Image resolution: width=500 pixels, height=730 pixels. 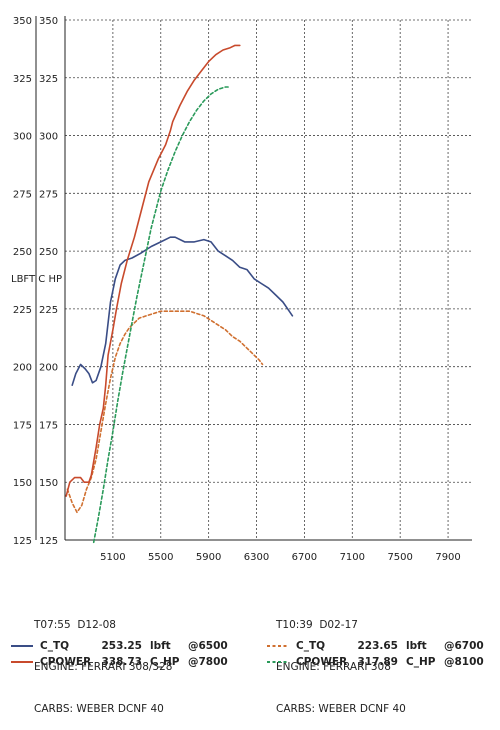 What do you see at coordinates (416, 646) in the screenshot?
I see `legend-unit-3: lbft` at bounding box center [416, 646].